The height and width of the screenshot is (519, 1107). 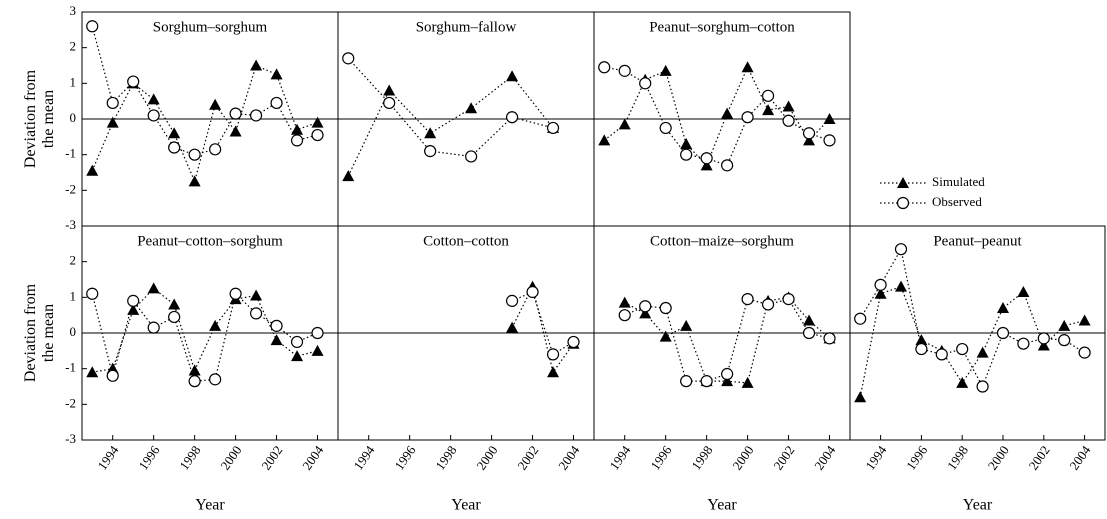 I want to click on legend-marker, so click(x=903, y=182).